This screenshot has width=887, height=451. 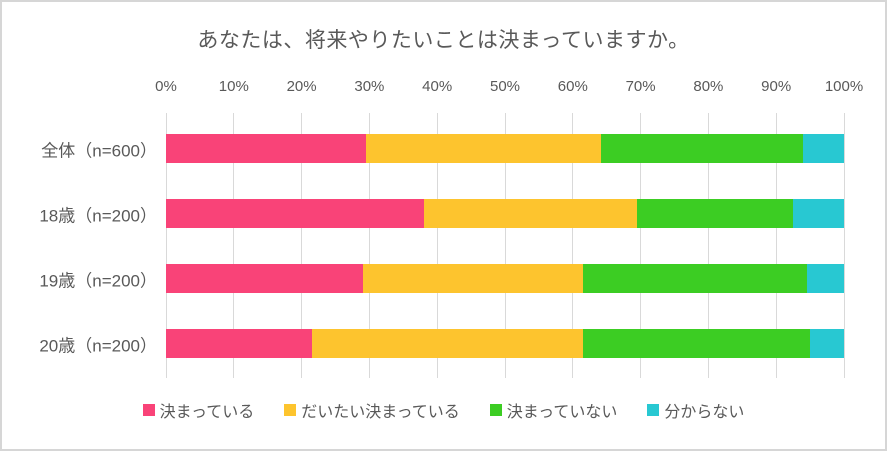 What do you see at coordinates (572, 86) in the screenshot?
I see `x-axis-tick: 60%` at bounding box center [572, 86].